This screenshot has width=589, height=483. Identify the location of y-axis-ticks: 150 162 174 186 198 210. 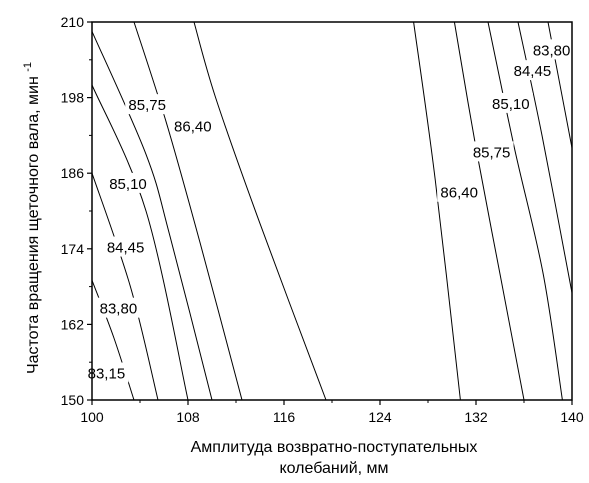
(76, 211).